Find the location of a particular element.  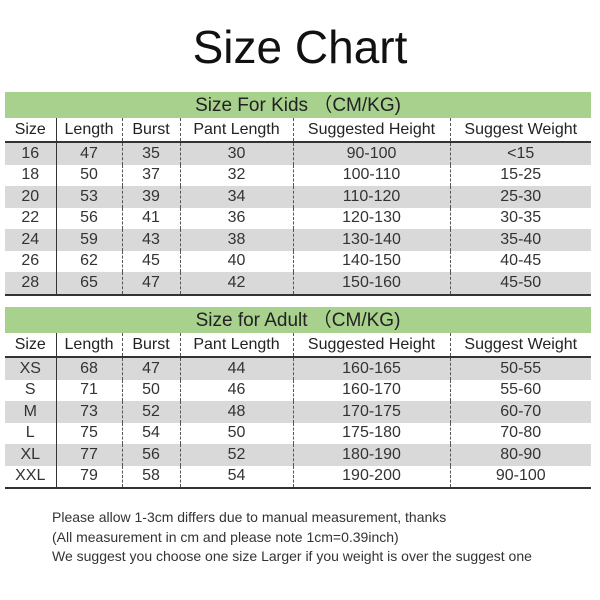

table-cell: 42 is located at coordinates (236, 284).